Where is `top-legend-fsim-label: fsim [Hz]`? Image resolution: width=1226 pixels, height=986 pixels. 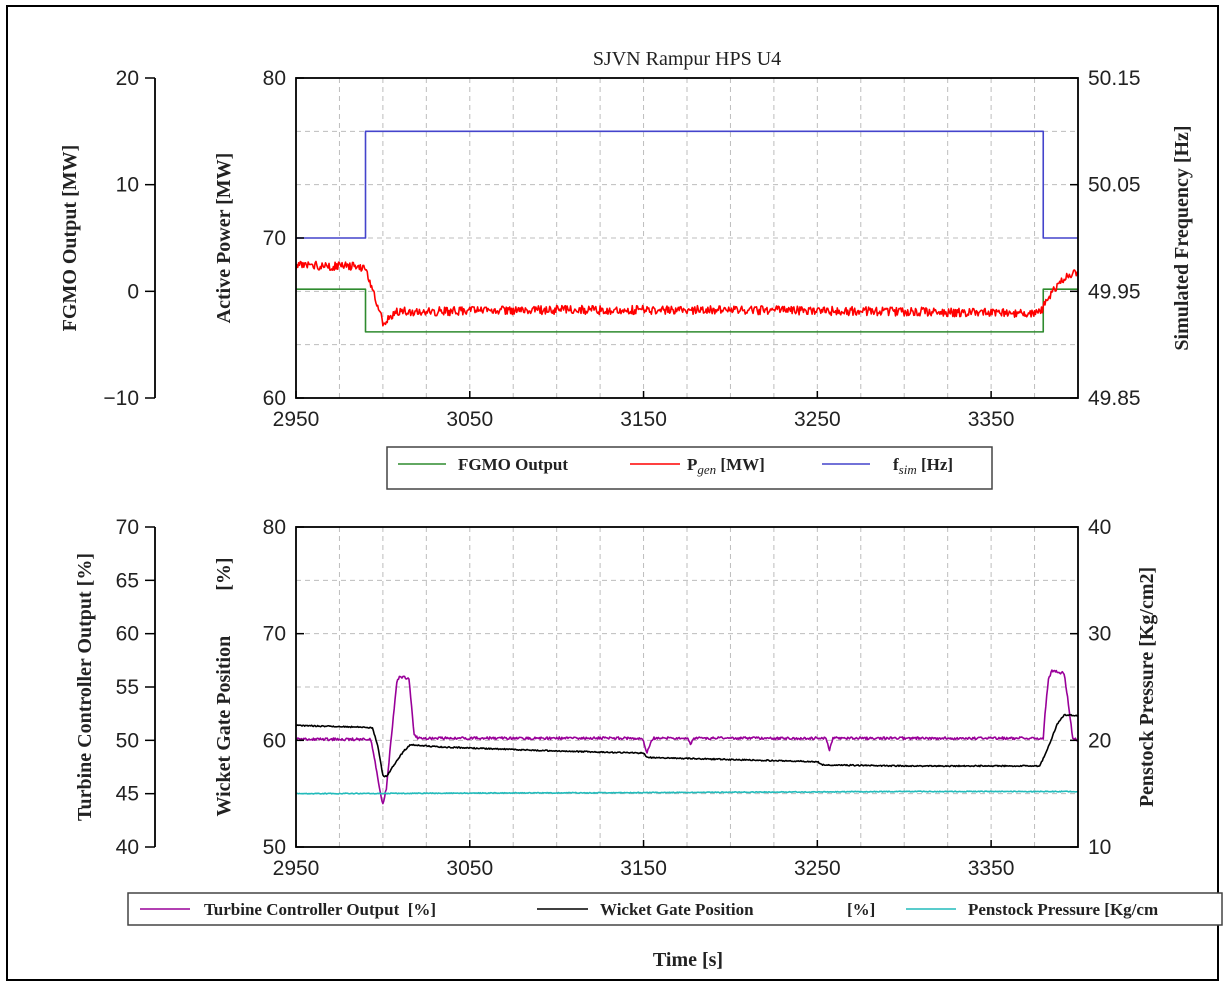
top-legend-fsim-label: fsim [Hz] is located at coordinates (923, 466).